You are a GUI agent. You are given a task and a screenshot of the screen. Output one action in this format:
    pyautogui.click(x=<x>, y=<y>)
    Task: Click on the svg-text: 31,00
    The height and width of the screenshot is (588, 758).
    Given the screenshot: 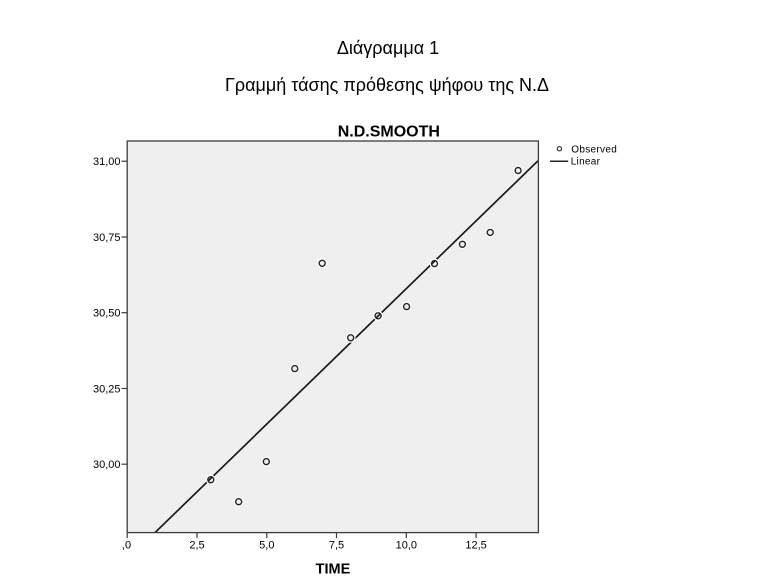 What is the action you would take?
    pyautogui.click(x=107, y=162)
    